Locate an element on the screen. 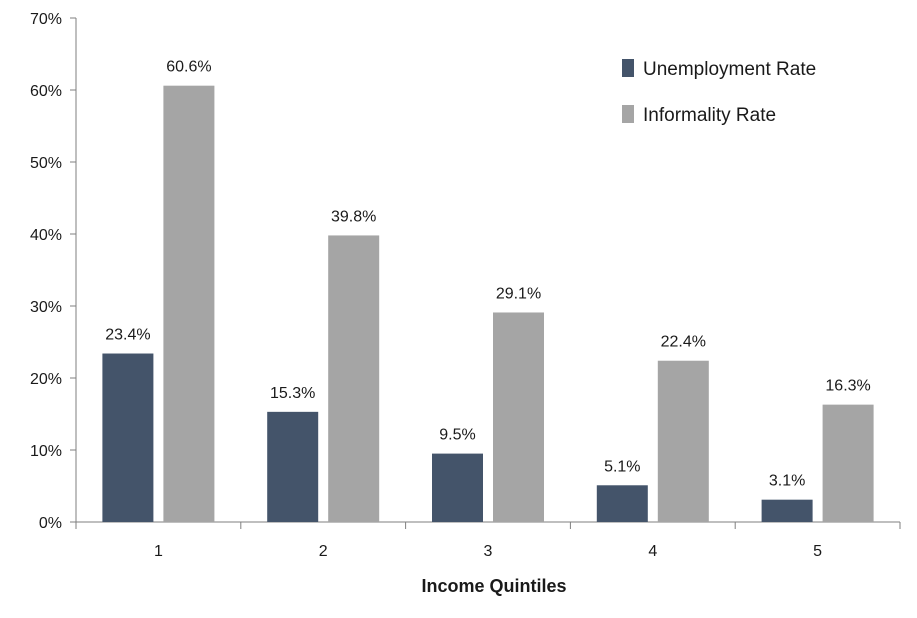 This screenshot has height=618, width=917. data-label: 22.4% is located at coordinates (683, 342).